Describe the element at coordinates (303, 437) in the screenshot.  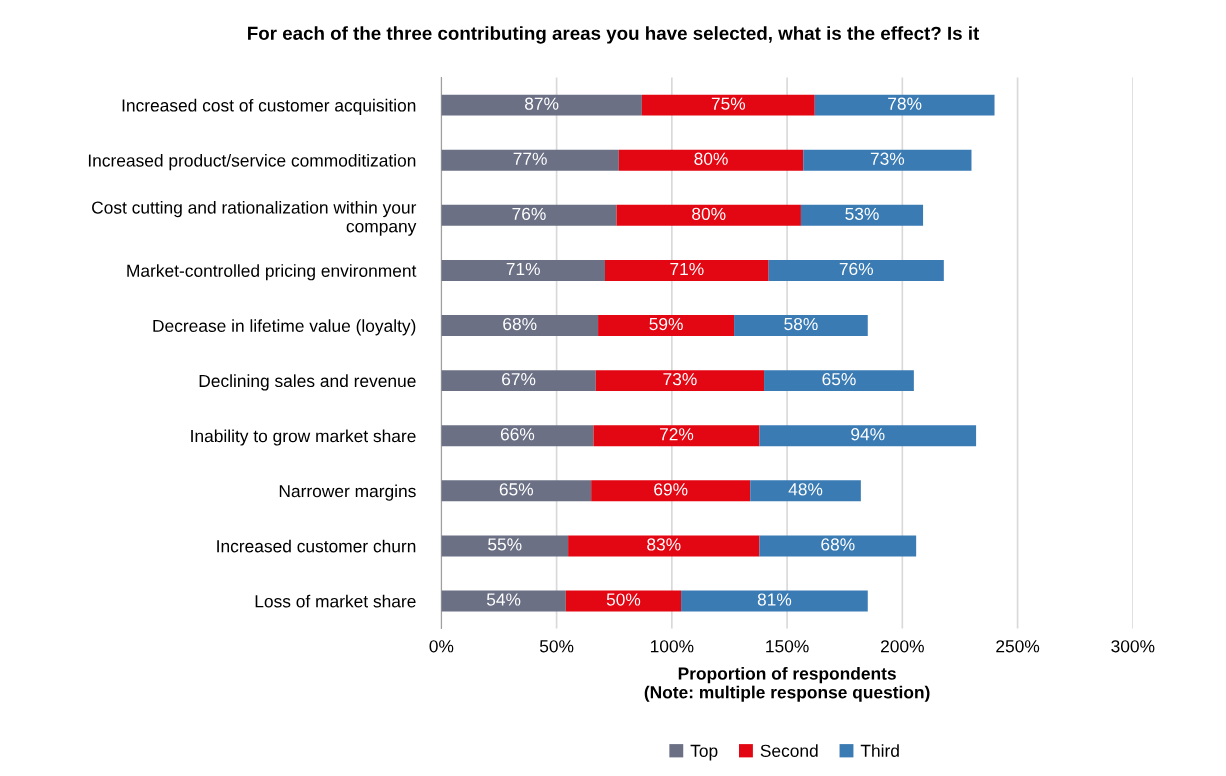
I see `y-tick-label: Inability to grow market share` at that location.